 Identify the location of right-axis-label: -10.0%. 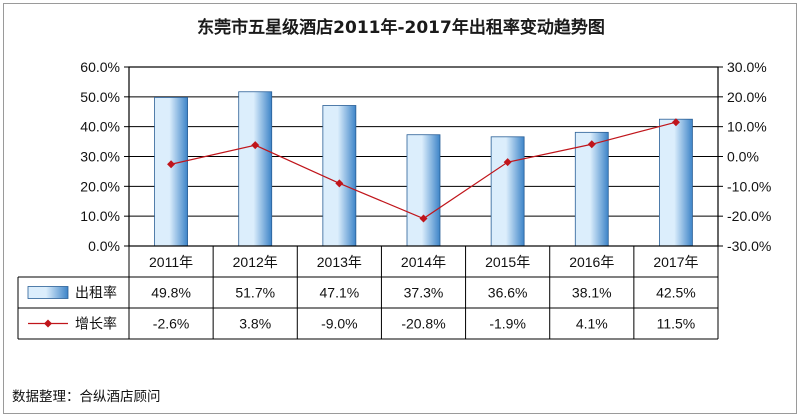
(749, 186).